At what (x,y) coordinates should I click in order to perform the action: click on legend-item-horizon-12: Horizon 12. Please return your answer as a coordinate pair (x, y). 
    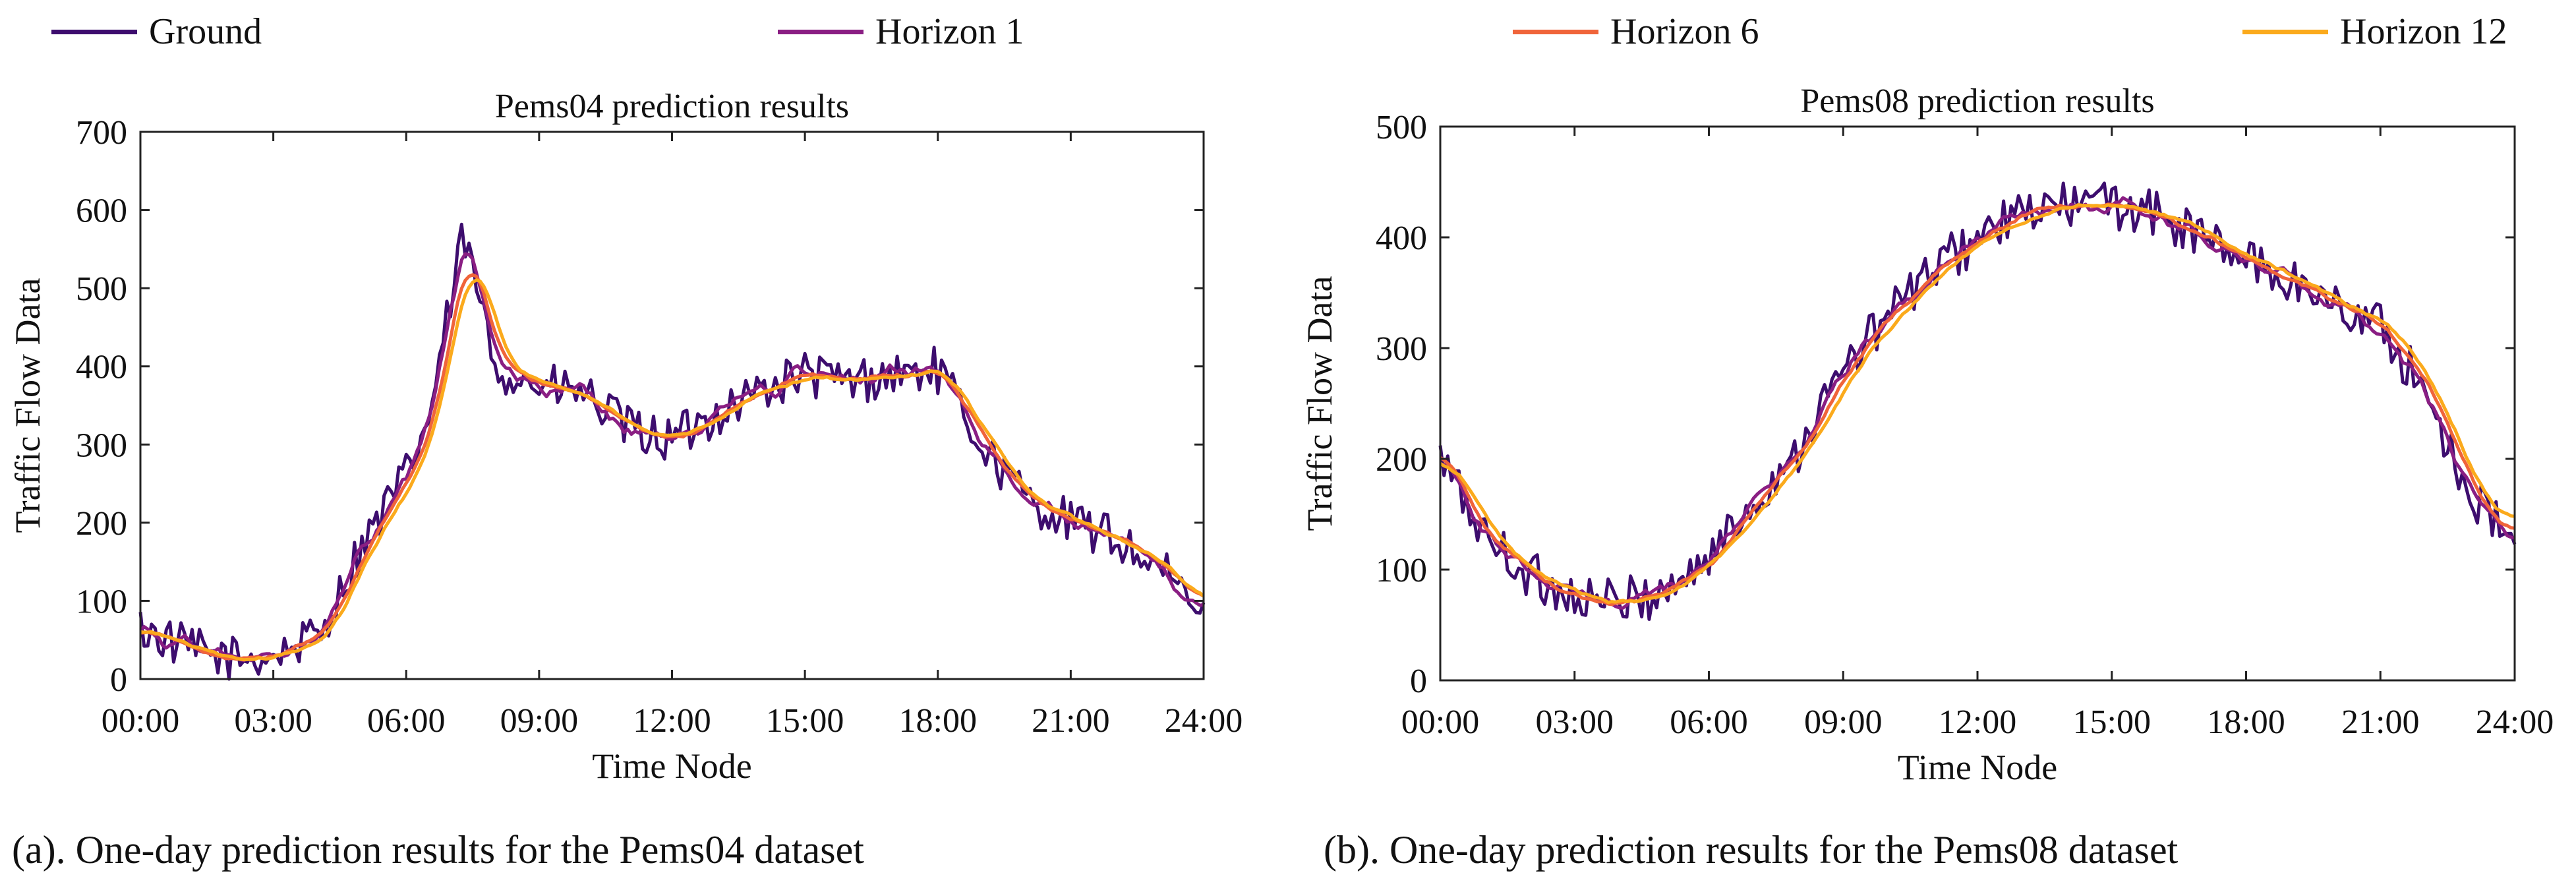
    Looking at the image, I should click on (2374, 31).